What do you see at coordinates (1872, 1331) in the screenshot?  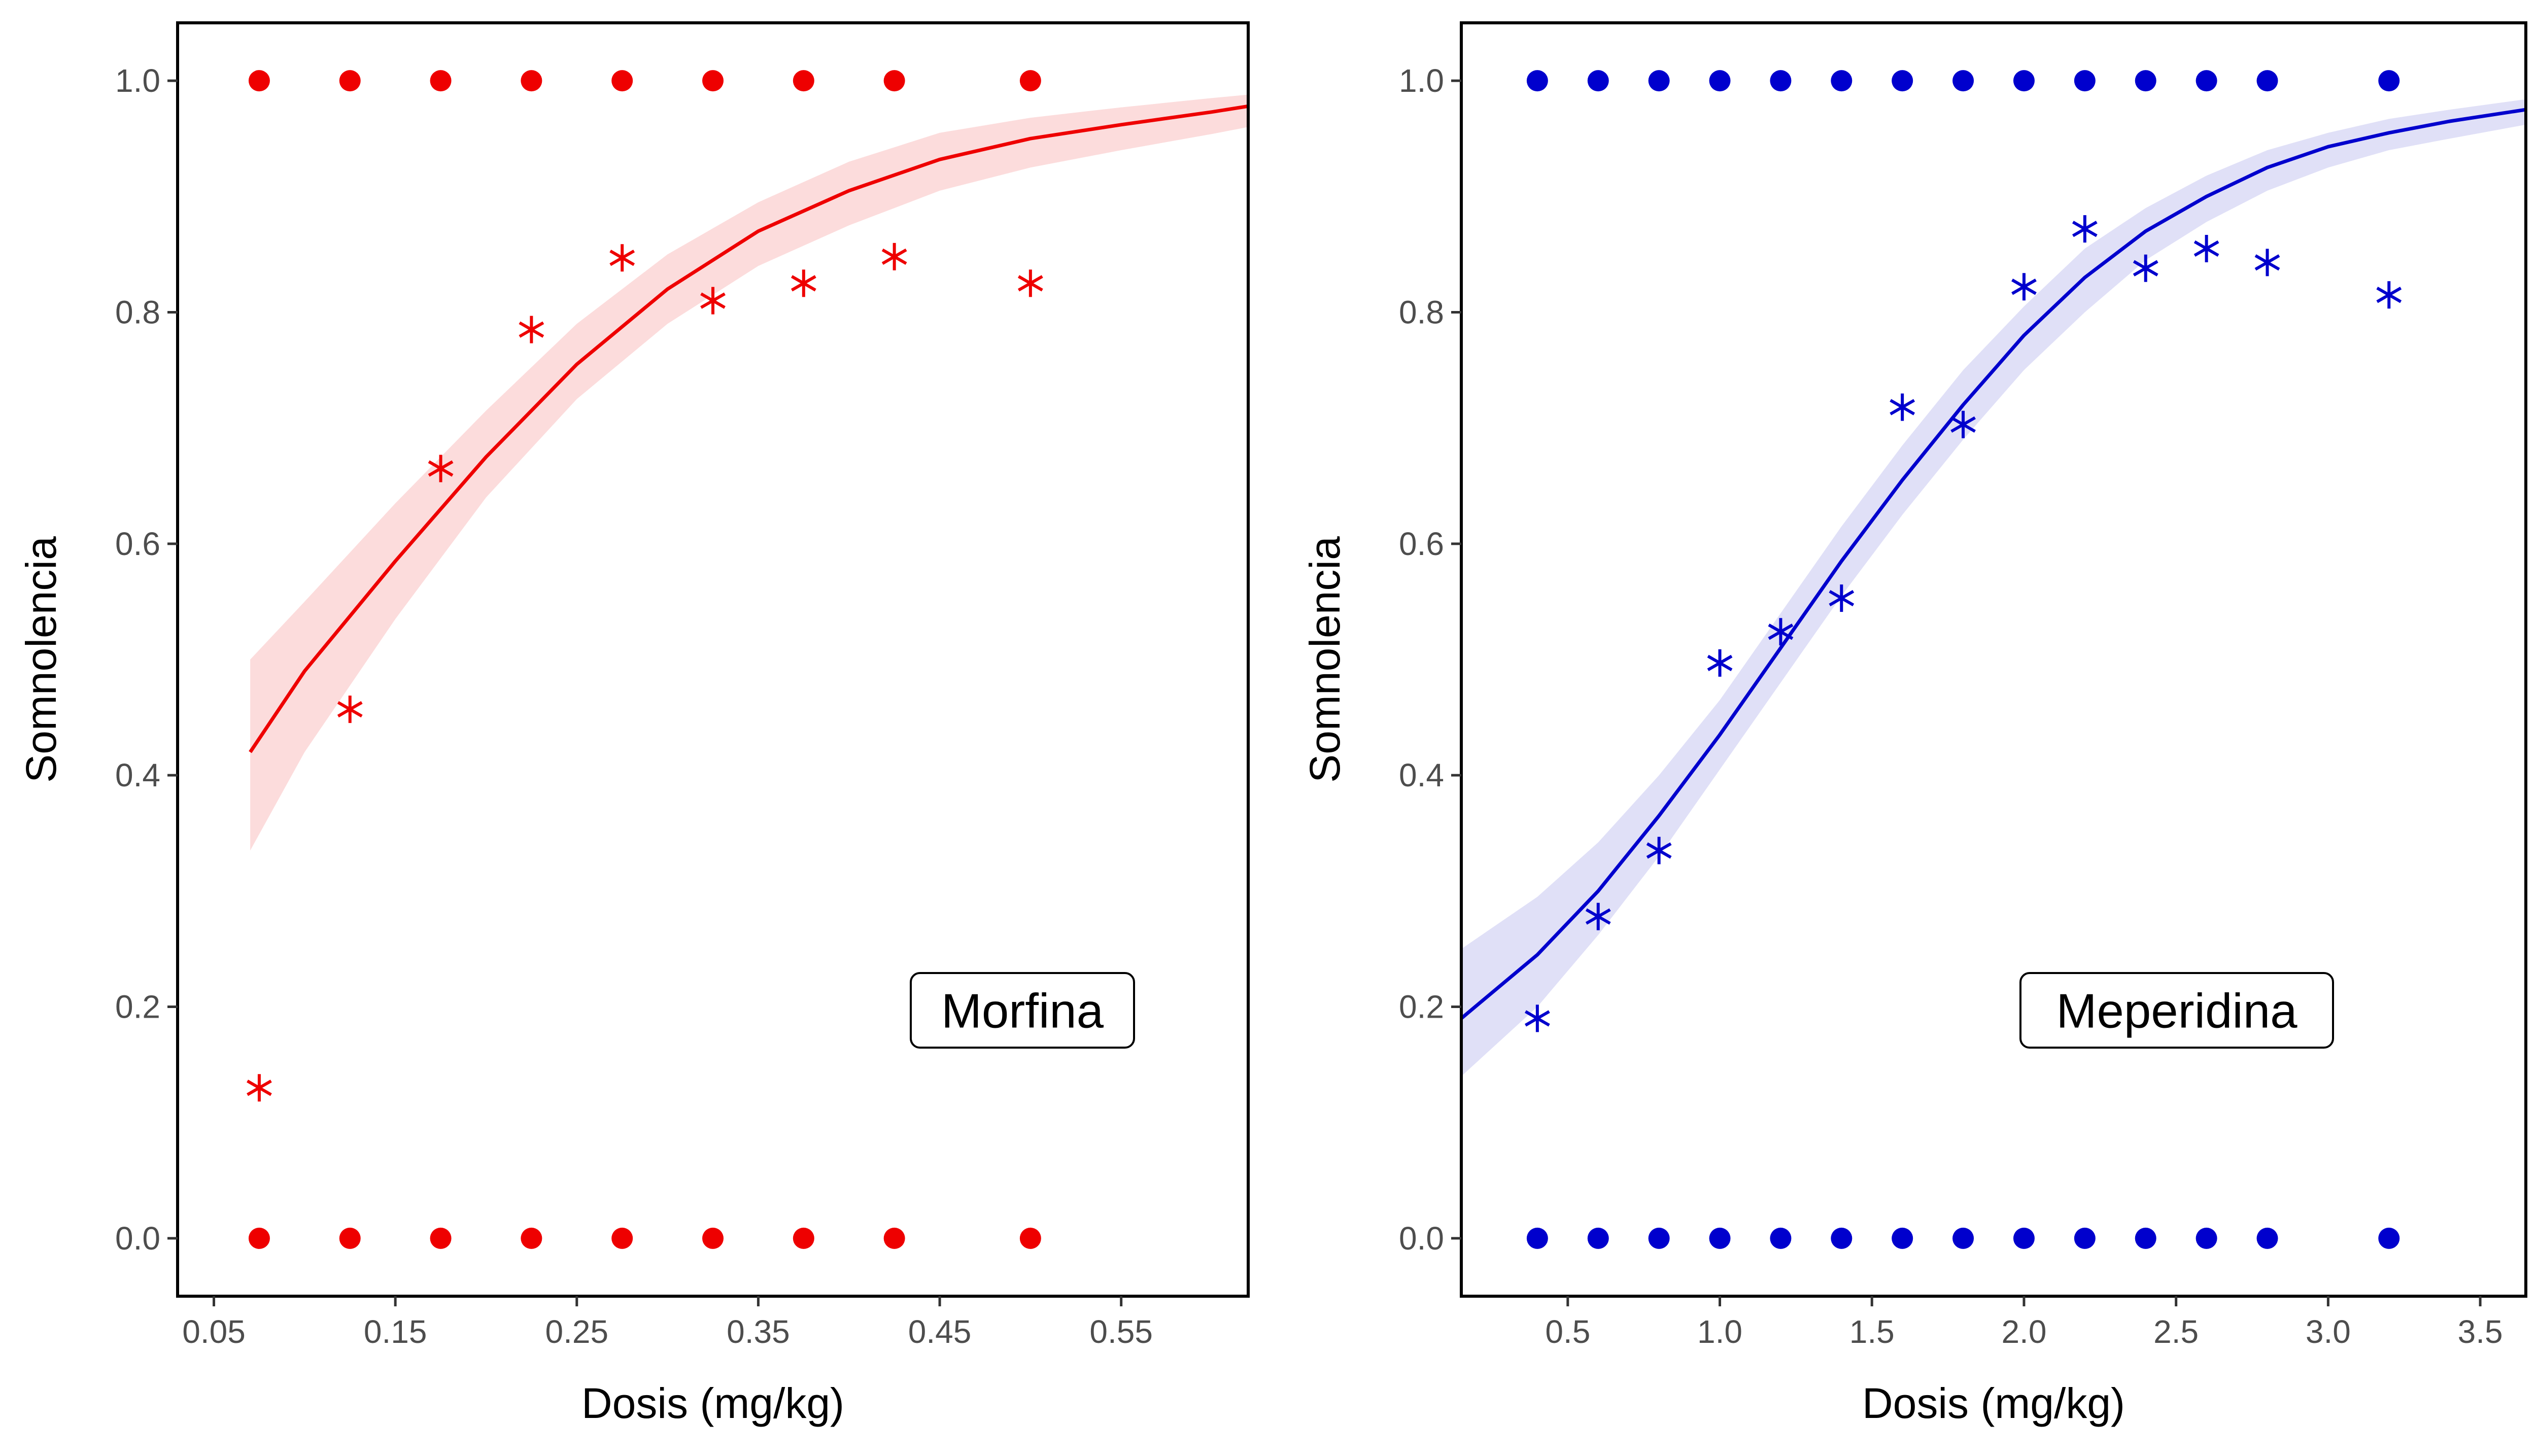 I see `x-tick-label: 1.5` at bounding box center [1872, 1331].